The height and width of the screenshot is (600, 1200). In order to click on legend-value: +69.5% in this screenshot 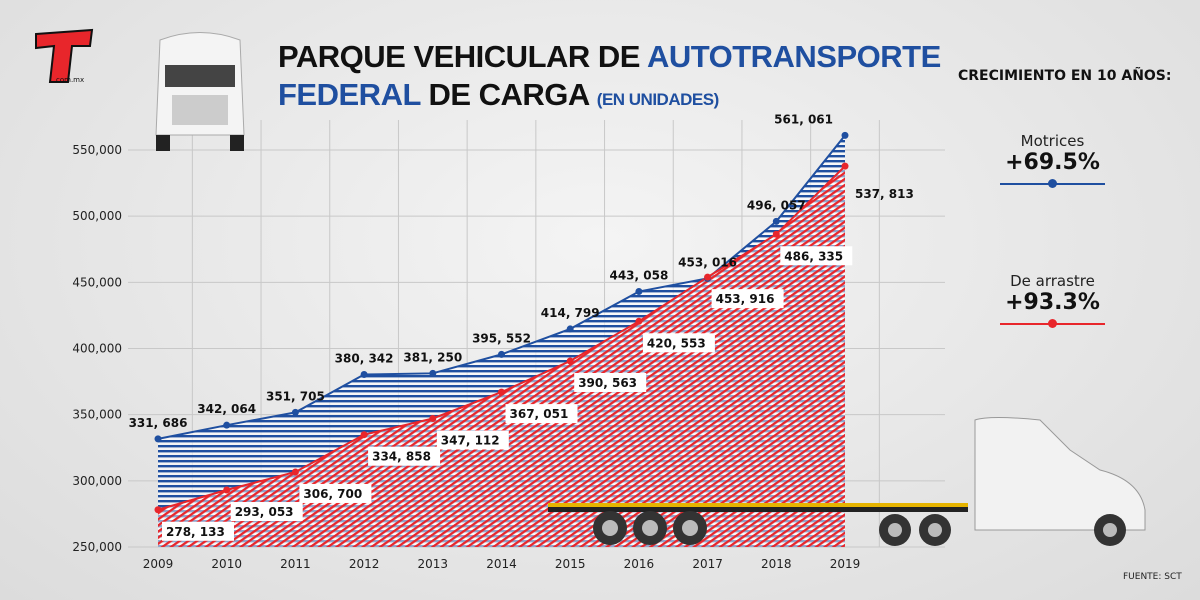, I will do `click(1052, 162)`.